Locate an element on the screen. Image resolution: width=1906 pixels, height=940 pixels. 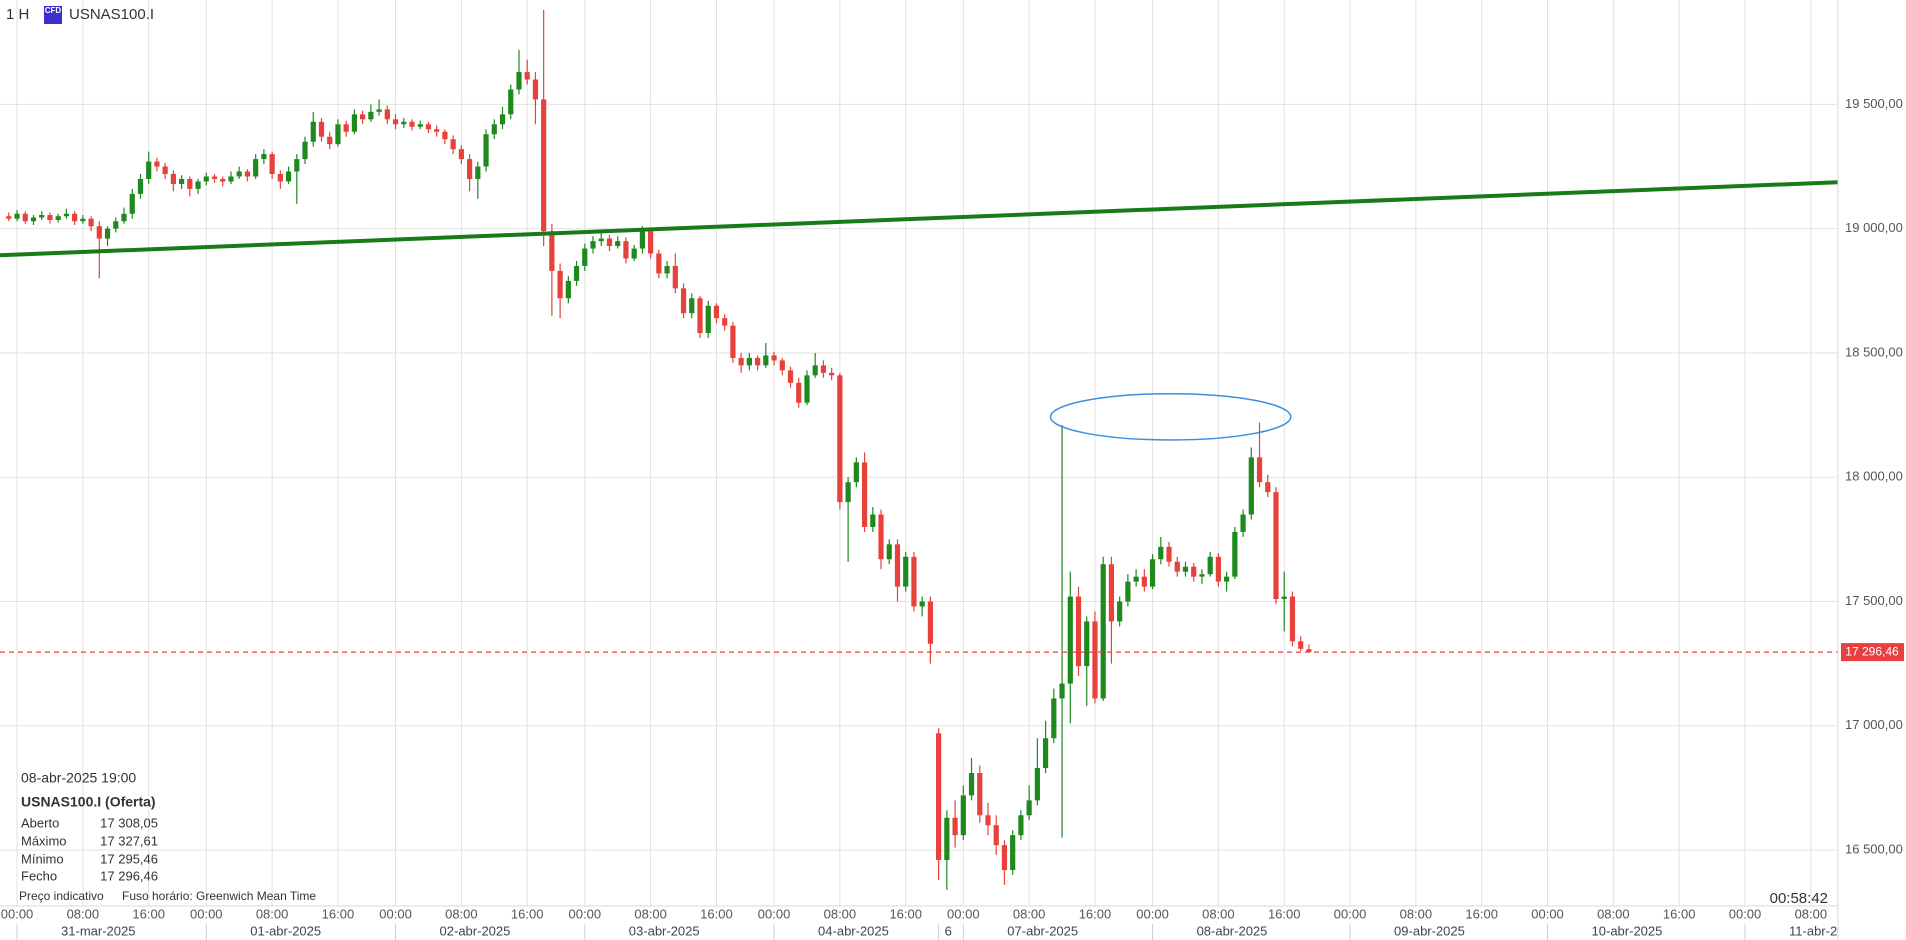
last-price-box is located at coordinates (1872, 652).